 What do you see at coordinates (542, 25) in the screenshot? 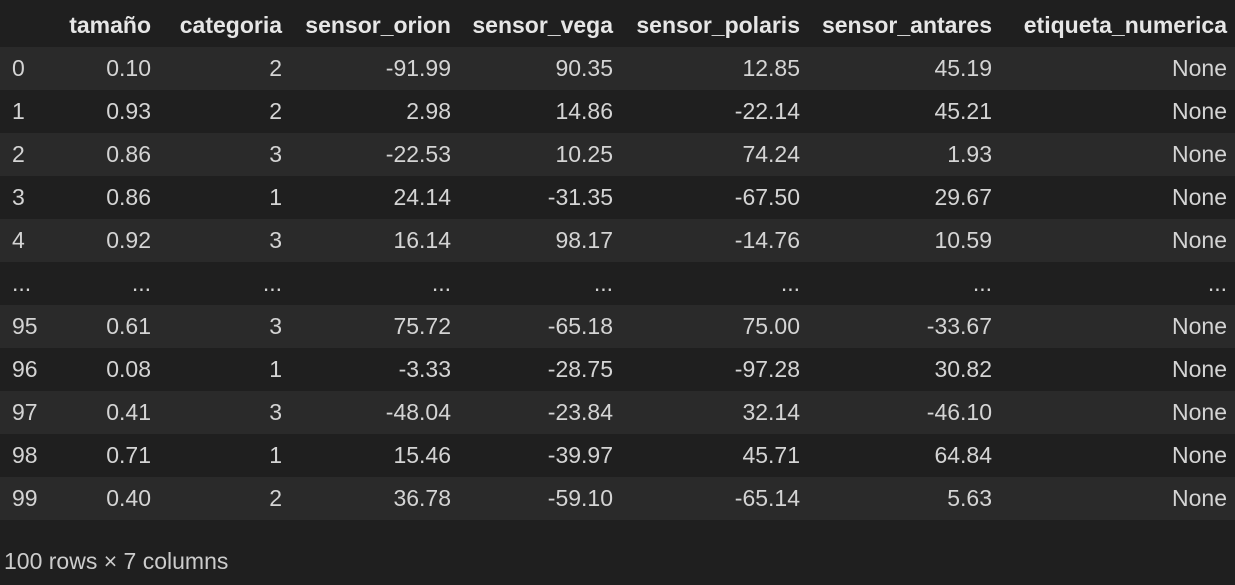
I see `column-header-sensor-vega: sensor_vega` at bounding box center [542, 25].